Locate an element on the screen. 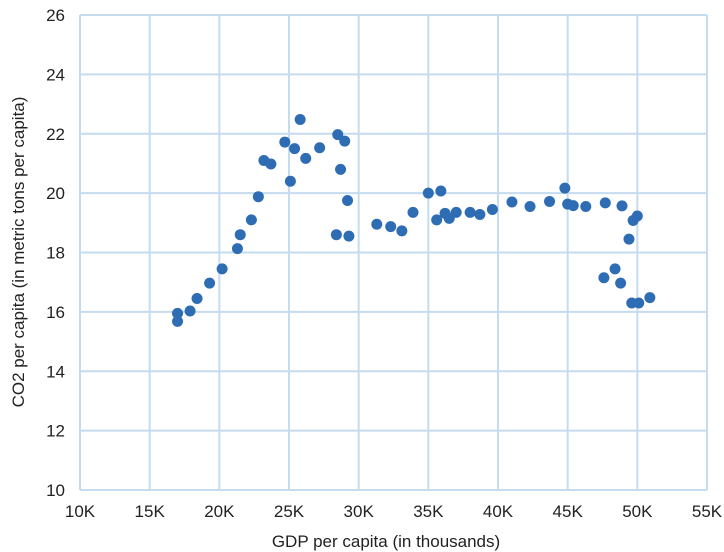  y-tick-label: 26 is located at coordinates (55, 15).